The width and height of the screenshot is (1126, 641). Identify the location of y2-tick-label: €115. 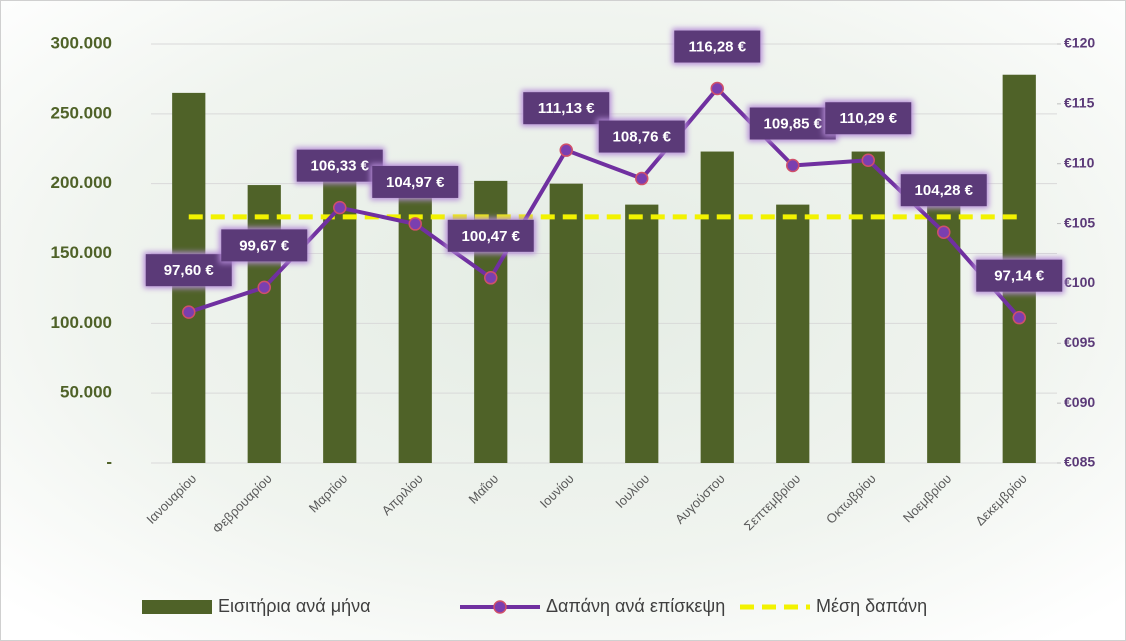
(1079, 103).